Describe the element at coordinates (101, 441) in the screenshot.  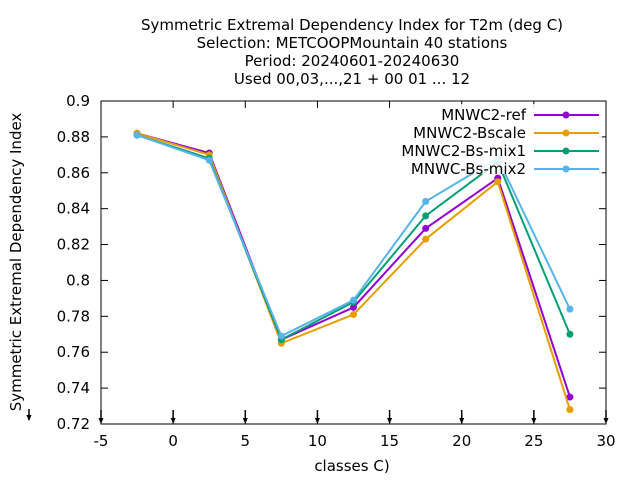
I see `x-tick-label: -5` at that location.